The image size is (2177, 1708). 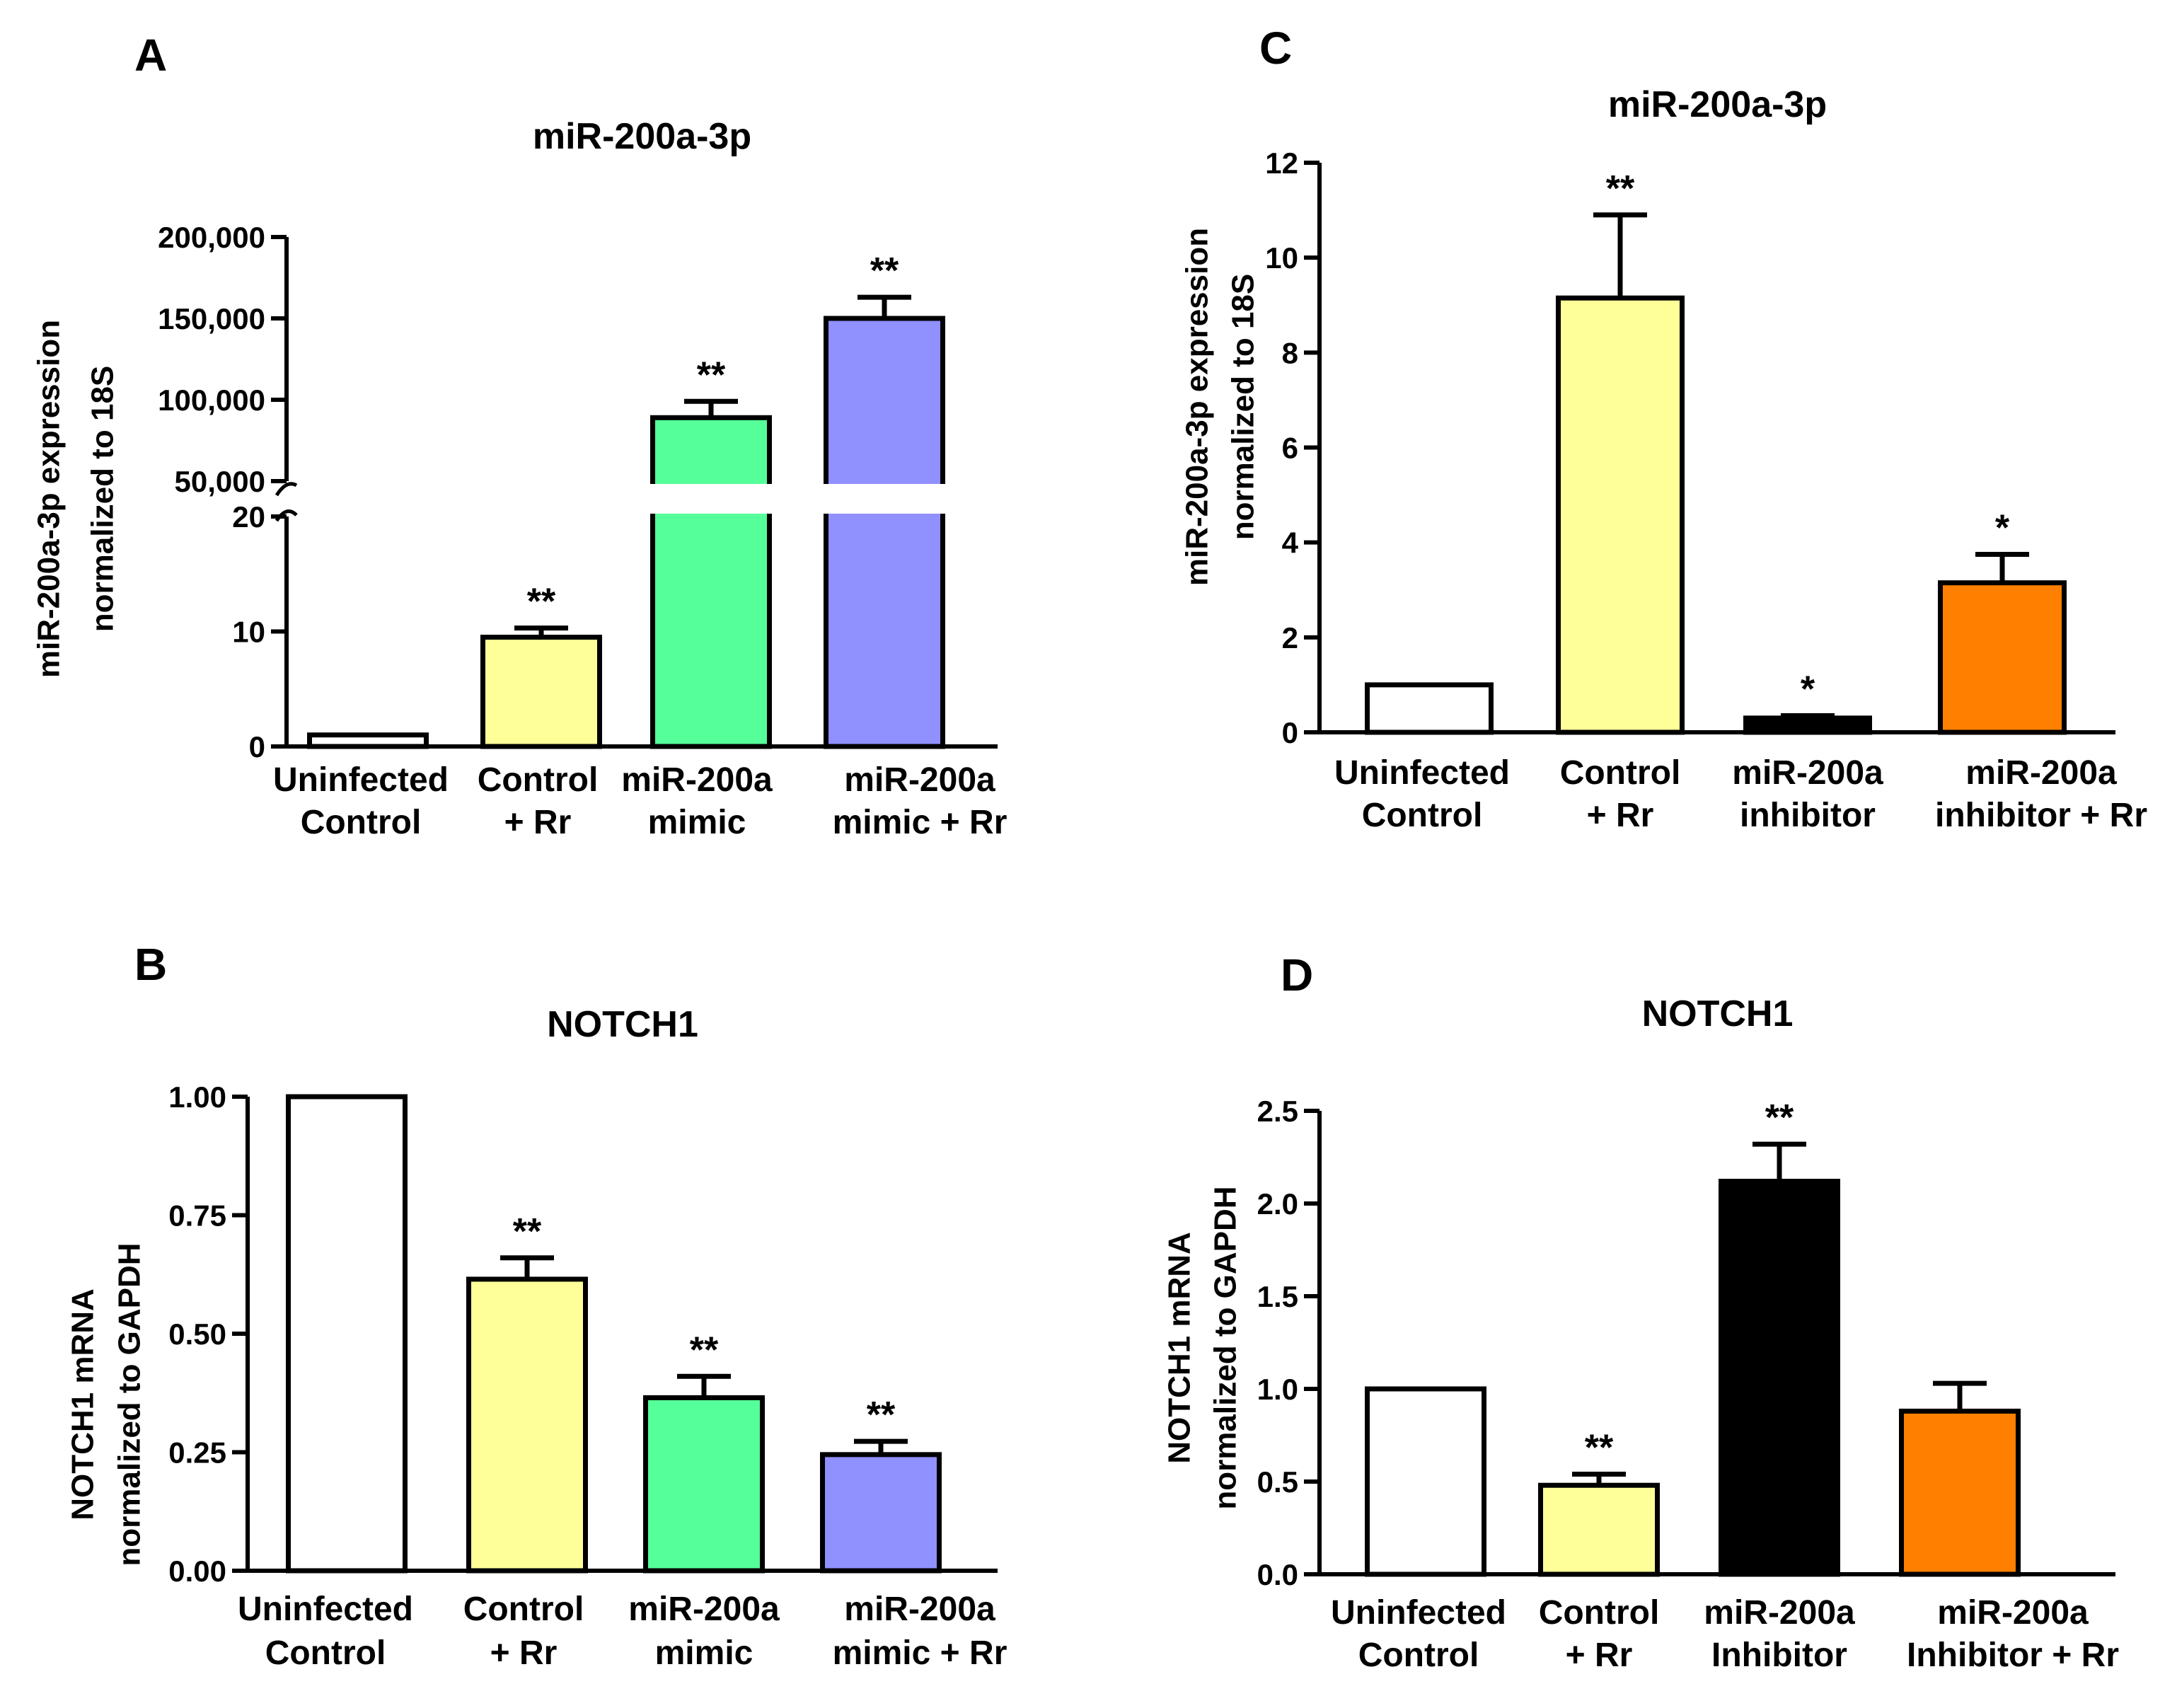 I want to click on panel-b-category-label: mimic, so click(x=704, y=1653).